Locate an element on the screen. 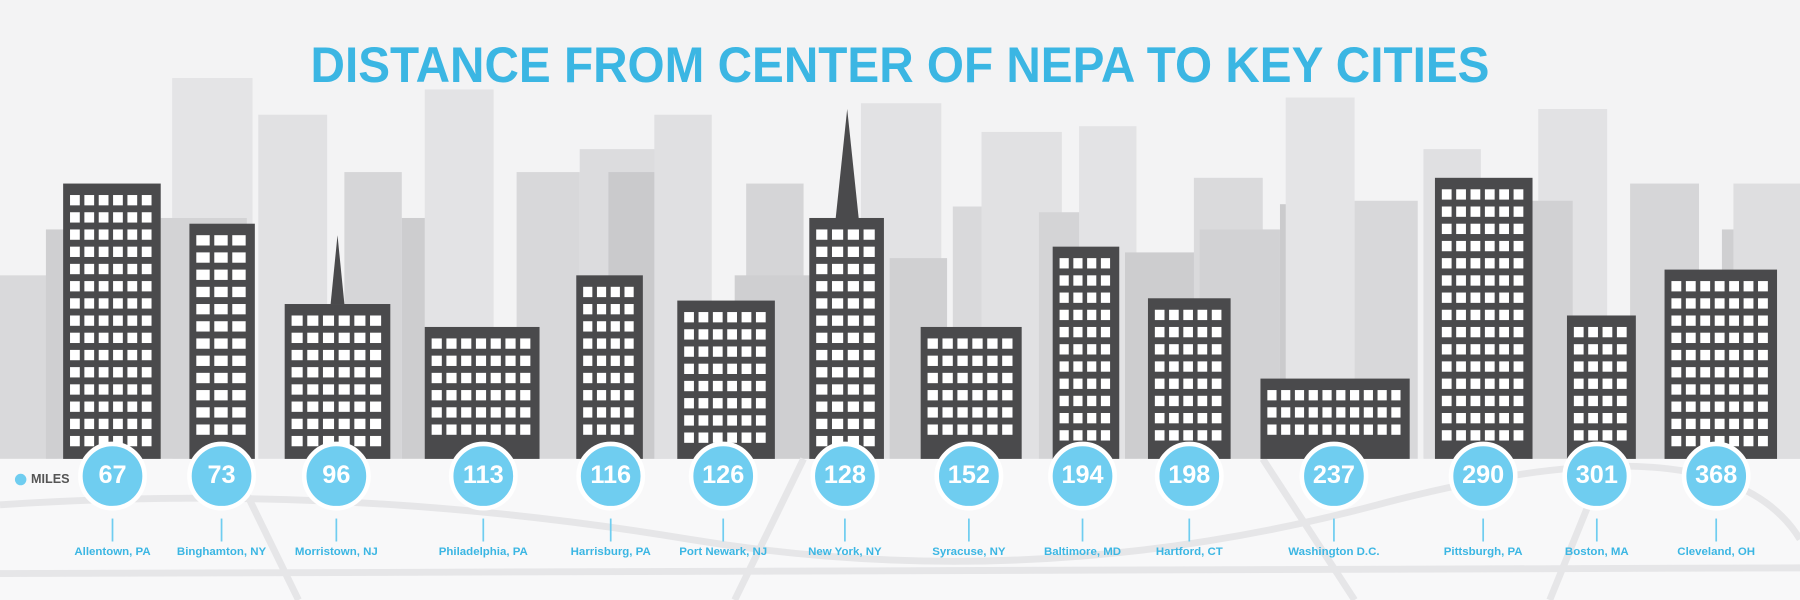  city-name: Washington D.C. is located at coordinates (1333, 552).